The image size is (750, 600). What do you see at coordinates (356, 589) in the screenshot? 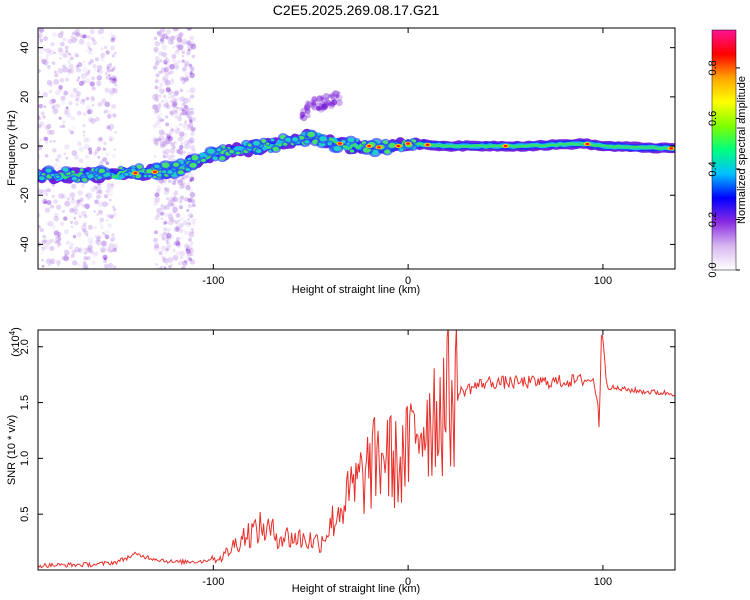
I see `bottom-x-axis-label: Height of straight line (km)` at bounding box center [356, 589].